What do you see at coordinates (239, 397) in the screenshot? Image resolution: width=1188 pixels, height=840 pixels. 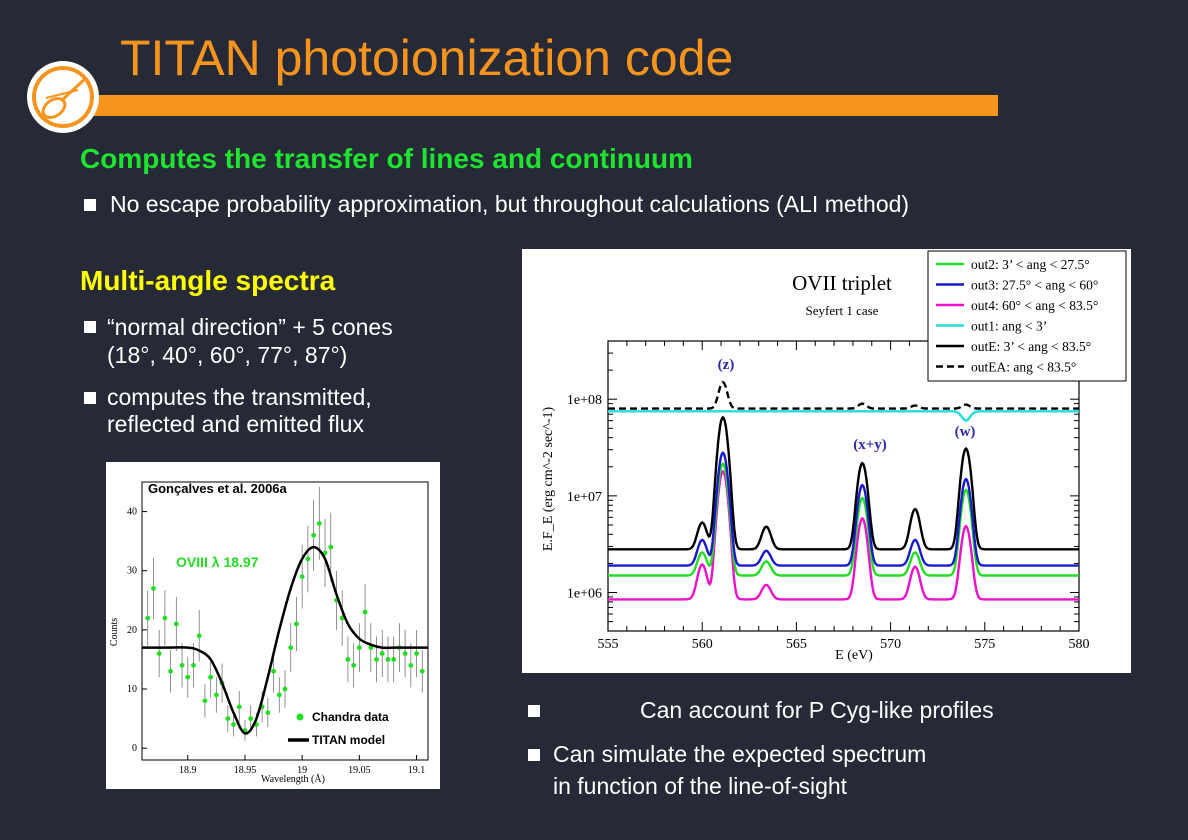 I see `bullet-text-flux-line1: computes the transmitted,` at bounding box center [239, 397].